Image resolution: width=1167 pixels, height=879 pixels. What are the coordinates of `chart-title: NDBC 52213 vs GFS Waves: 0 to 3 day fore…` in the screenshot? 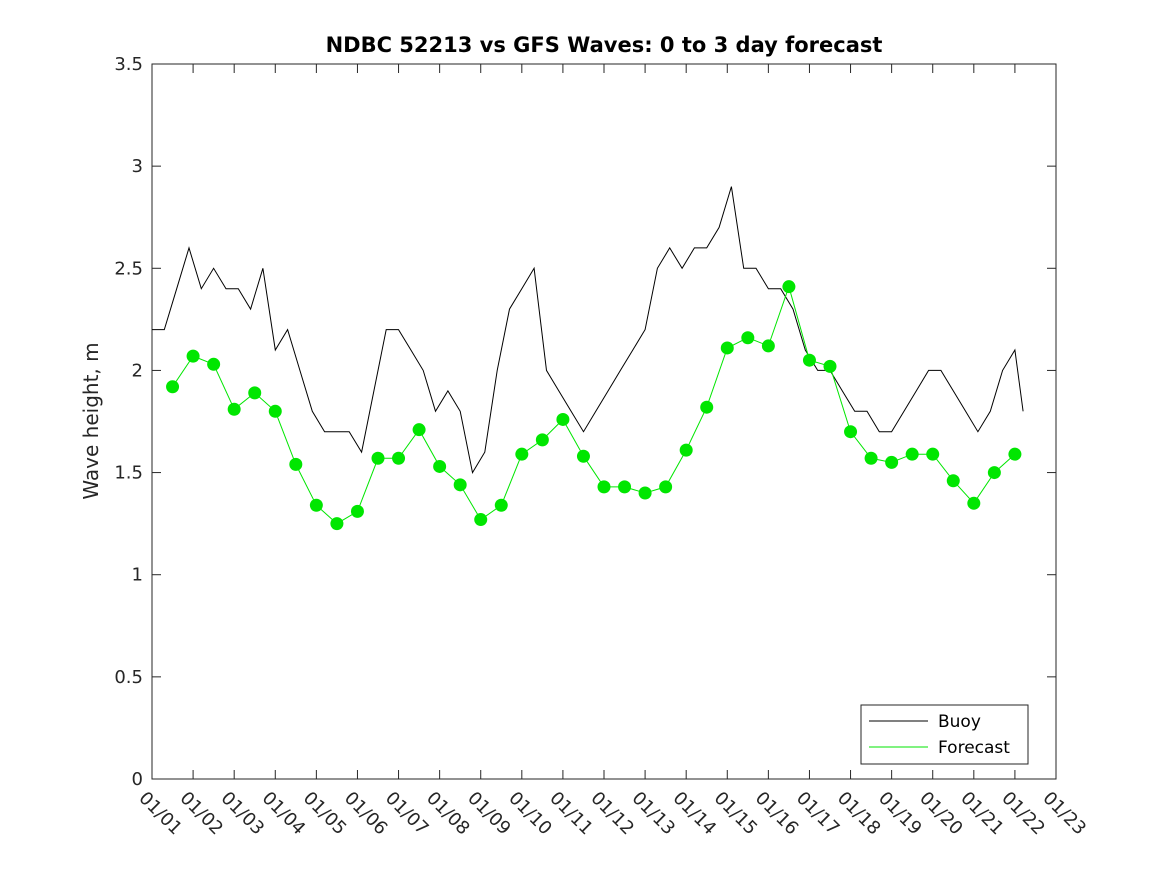 It's located at (604, 45).